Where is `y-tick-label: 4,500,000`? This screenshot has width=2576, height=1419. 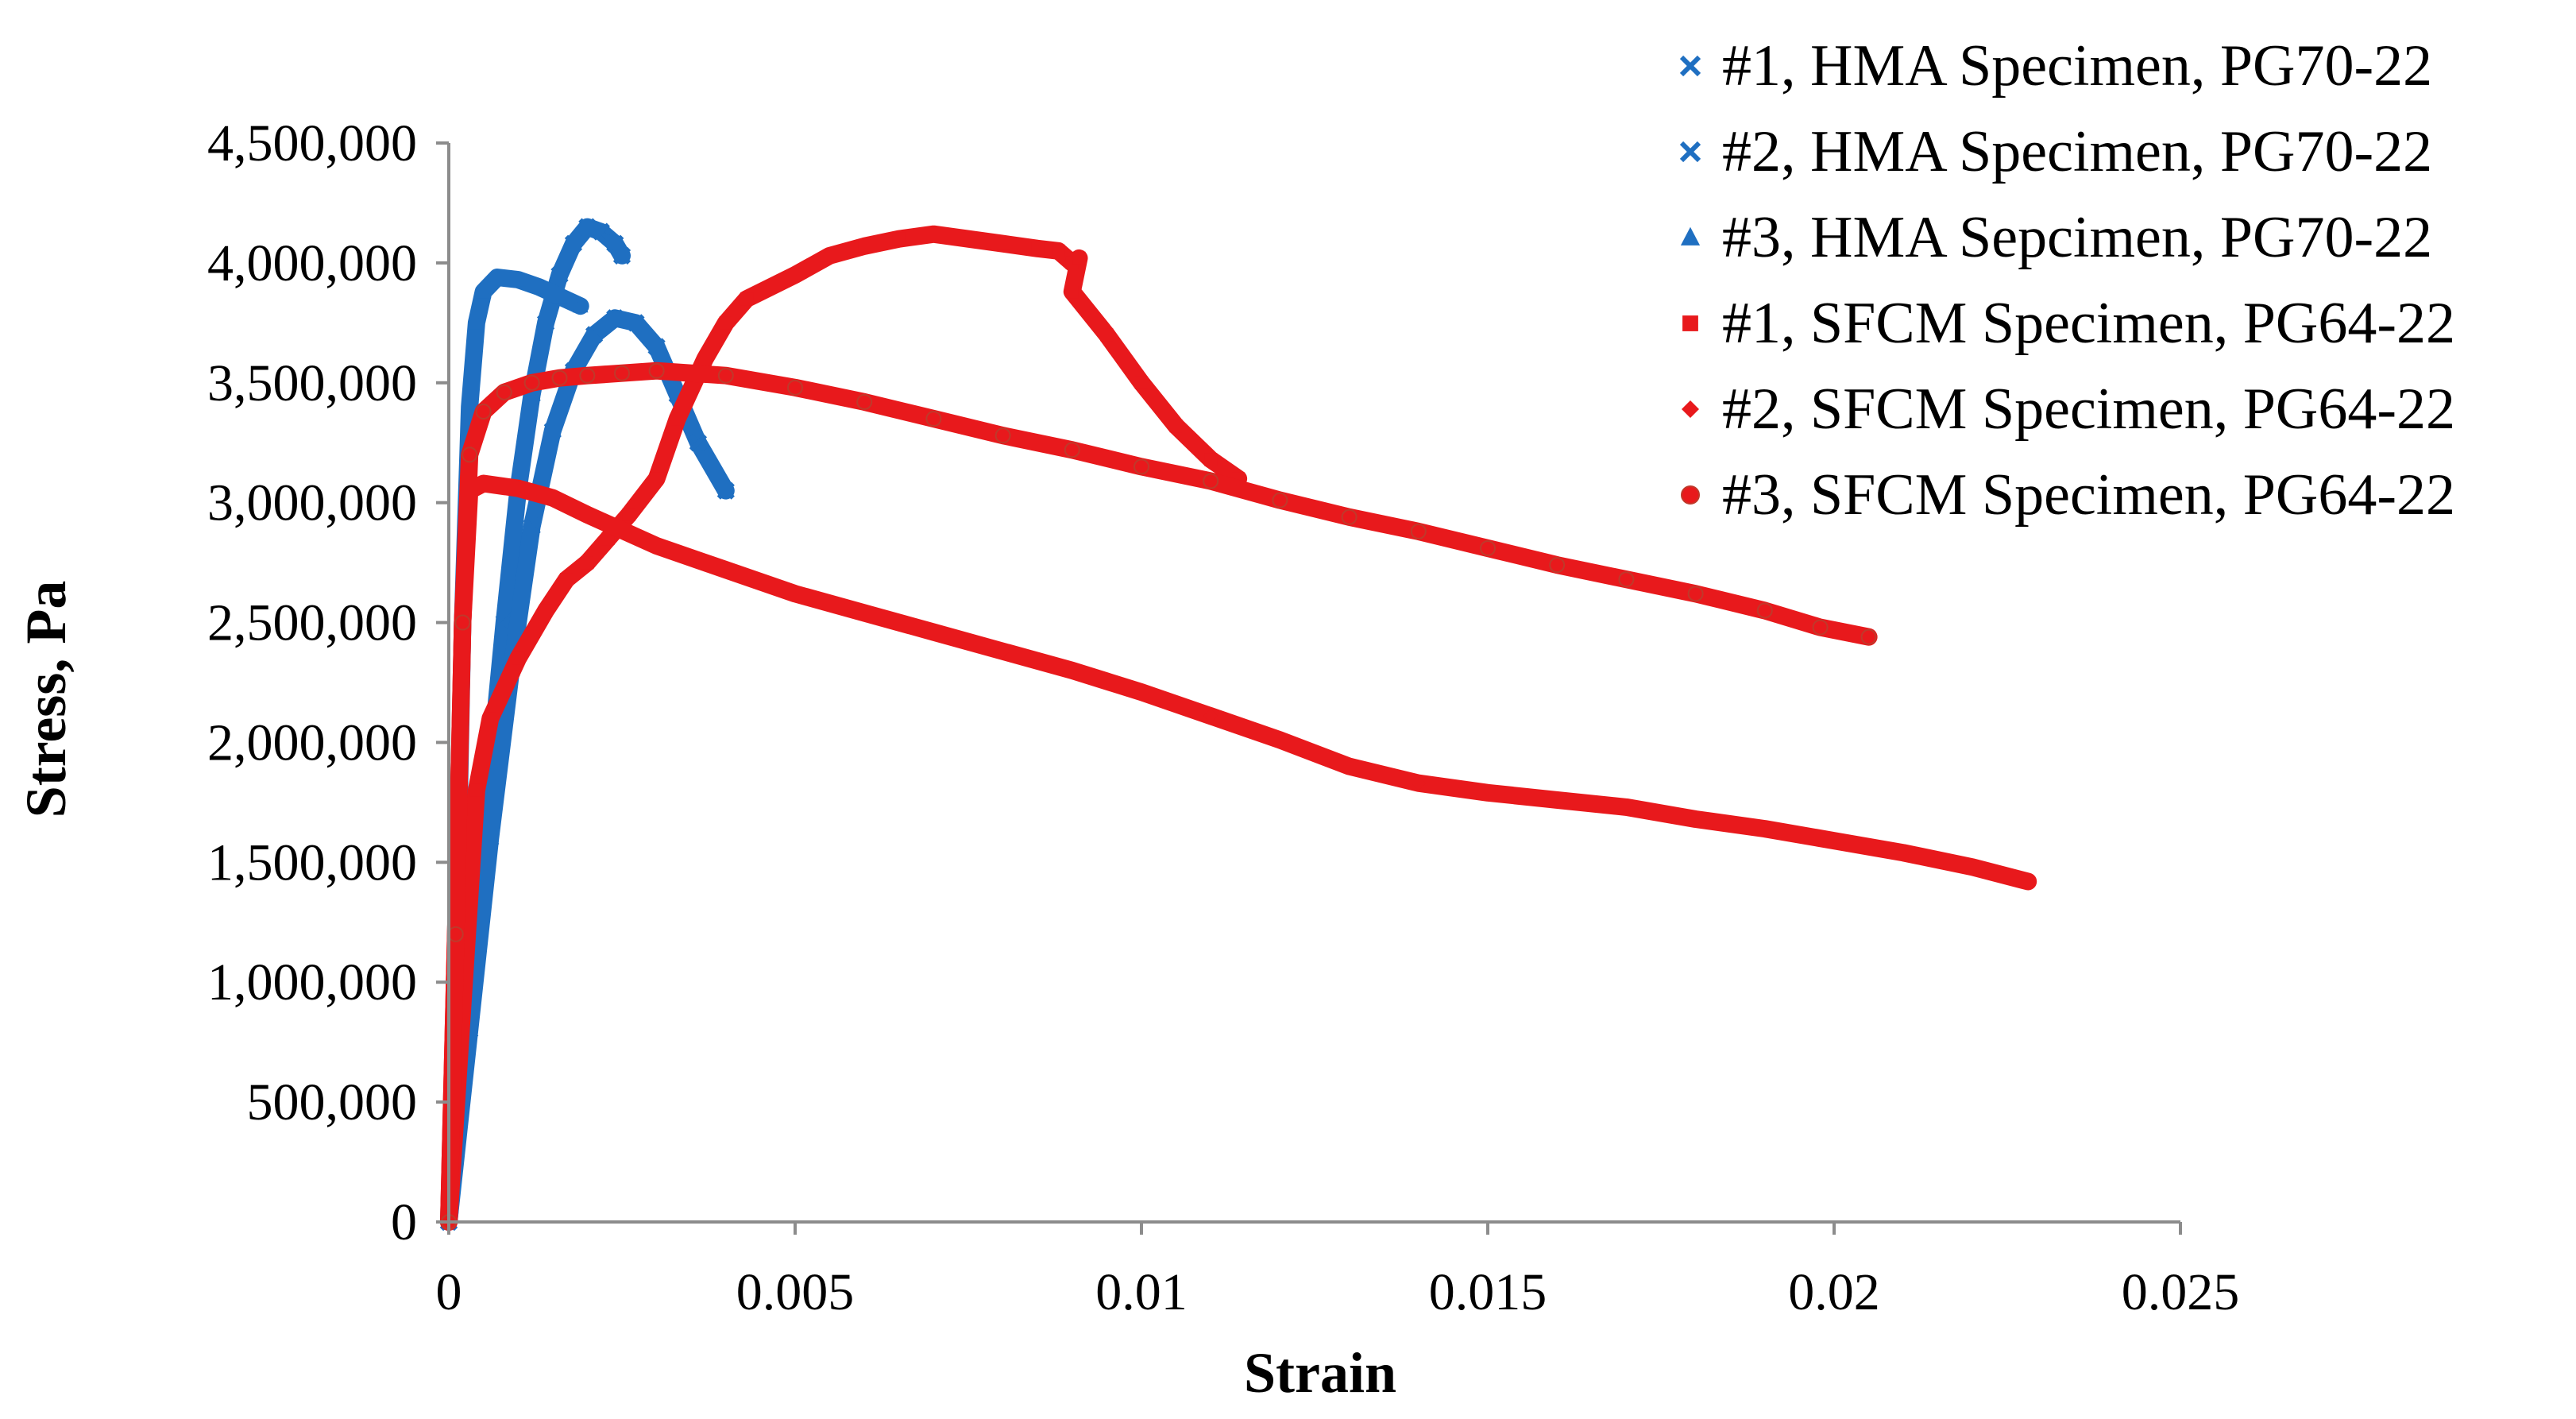 y-tick-label: 4,500,000 is located at coordinates (312, 143).